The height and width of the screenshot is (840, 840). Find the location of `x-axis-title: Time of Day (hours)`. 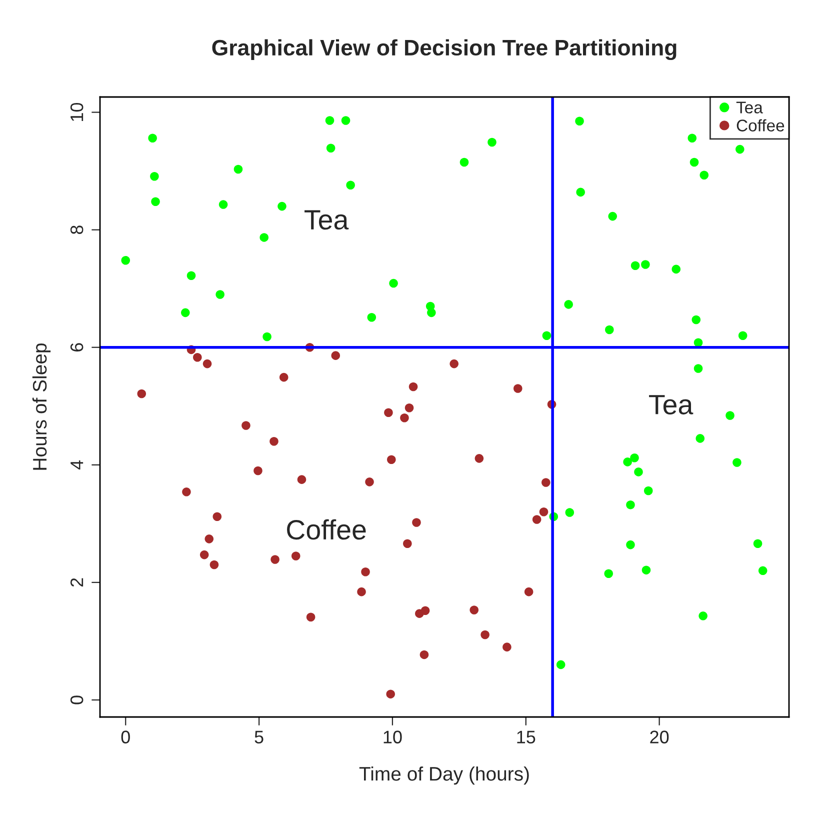

x-axis-title: Time of Day (hours) is located at coordinates (444, 775).